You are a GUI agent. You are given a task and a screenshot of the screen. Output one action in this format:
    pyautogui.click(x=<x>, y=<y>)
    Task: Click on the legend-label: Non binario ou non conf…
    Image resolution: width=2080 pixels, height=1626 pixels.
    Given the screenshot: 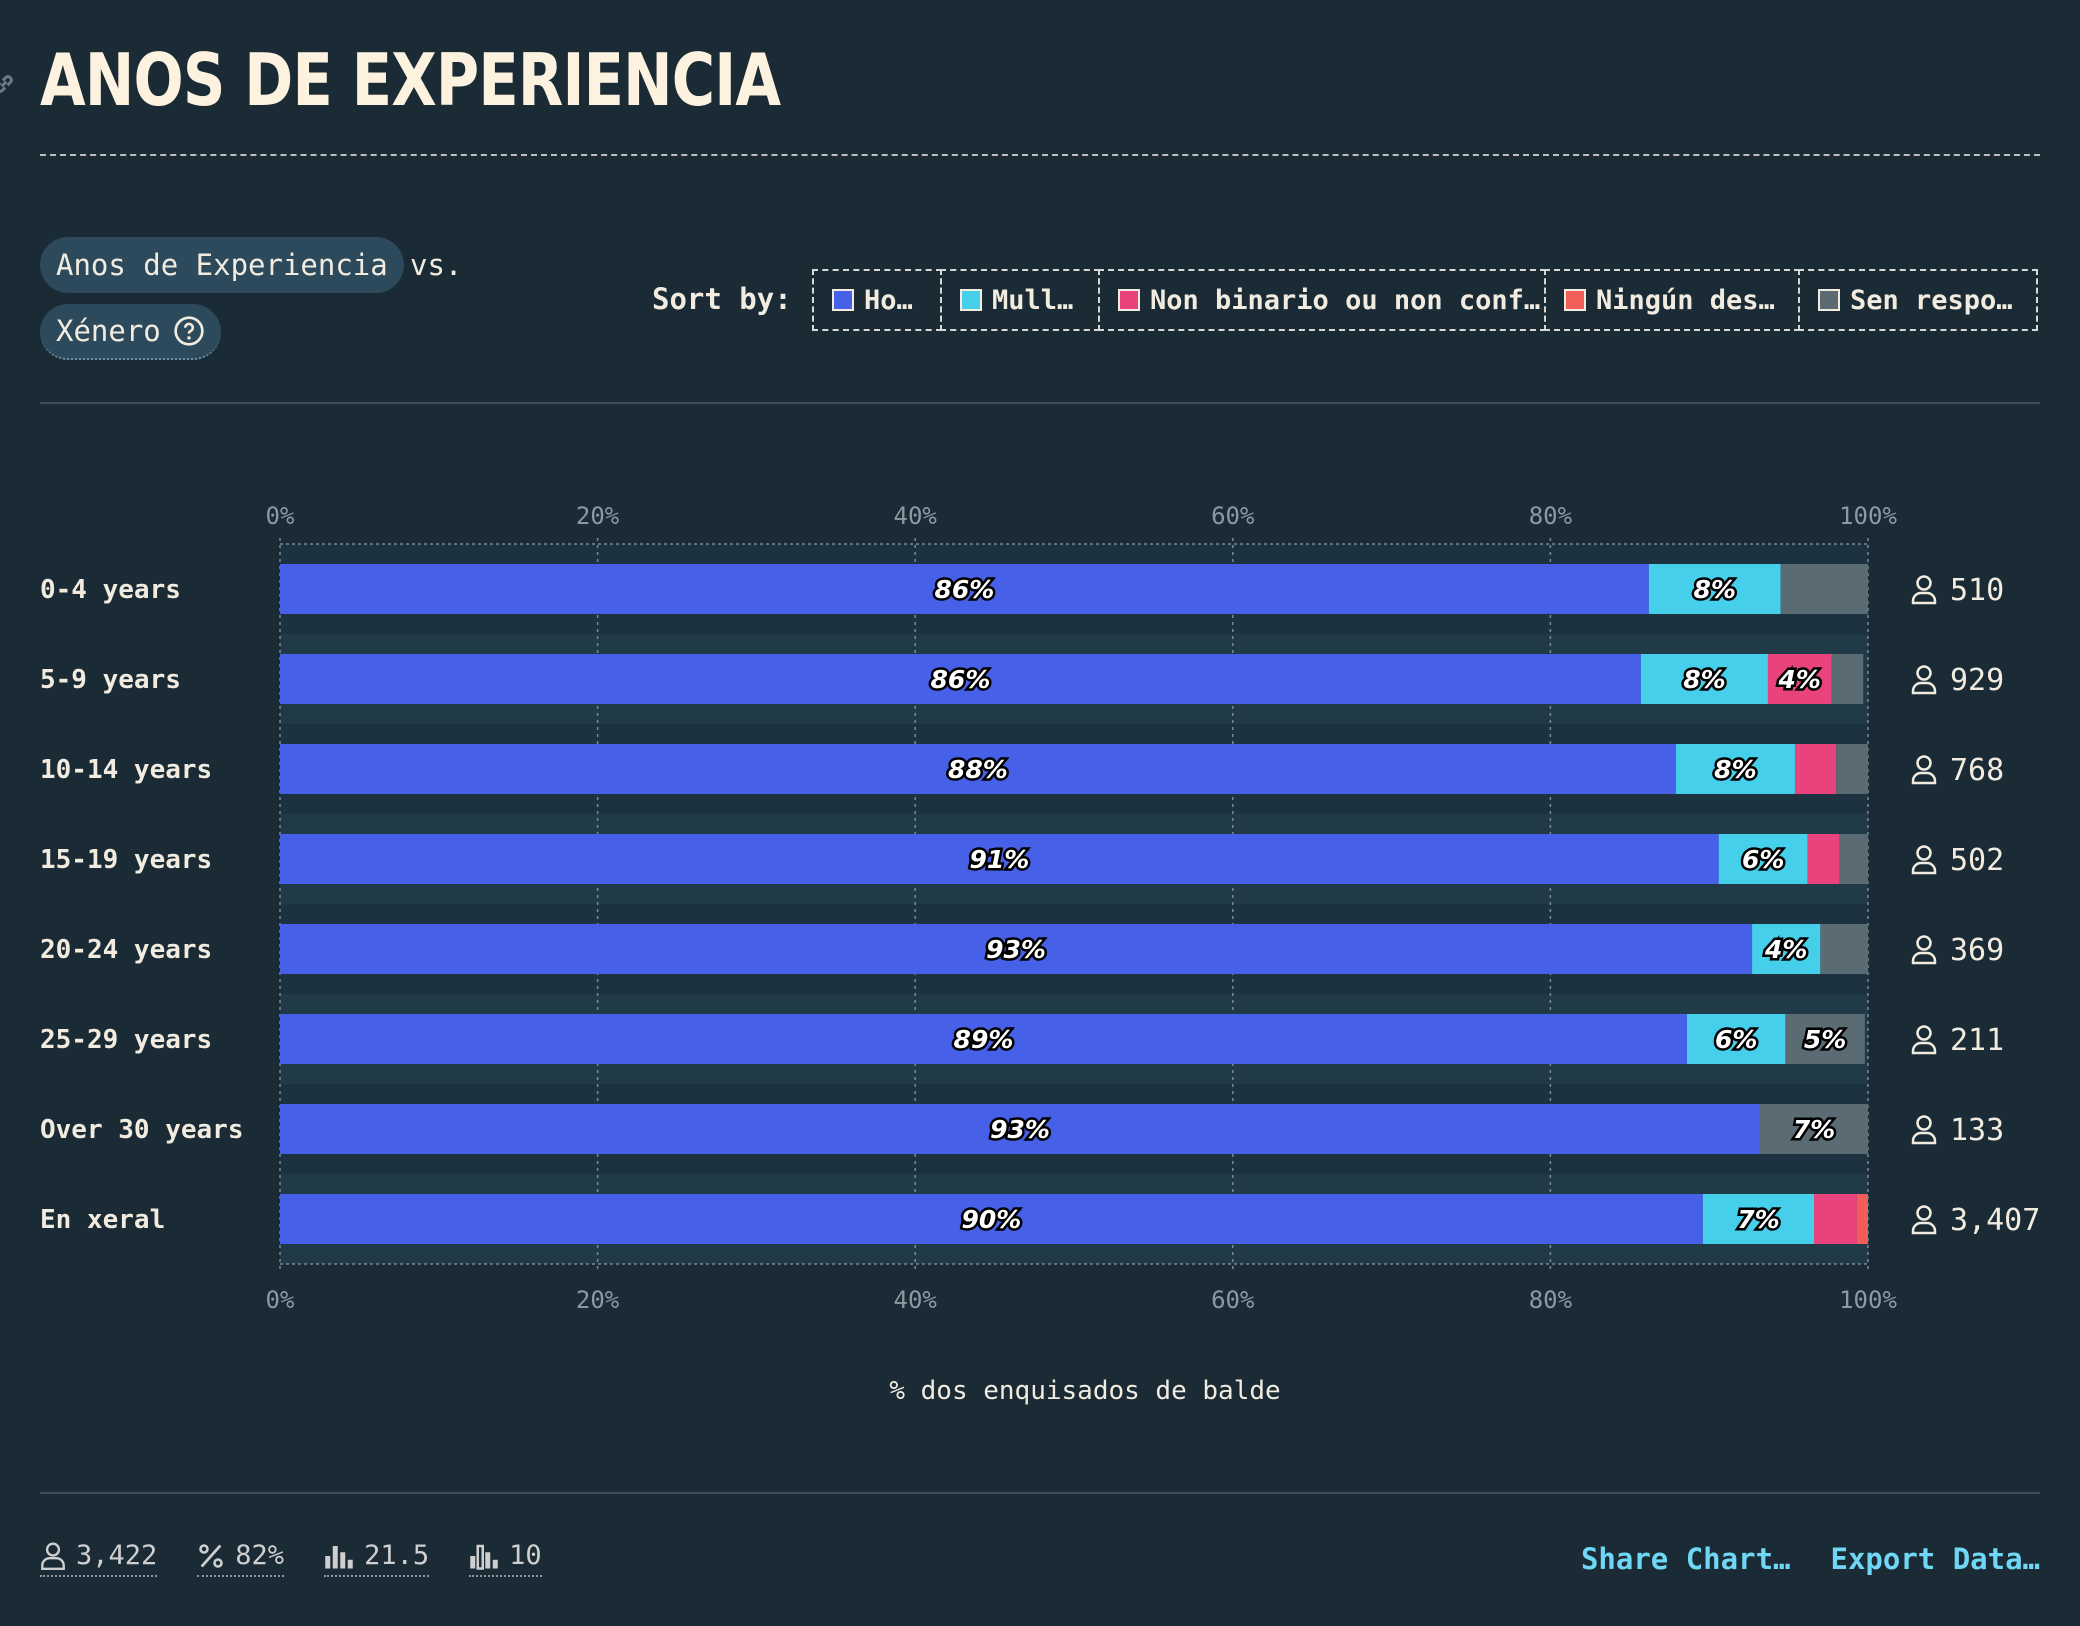 What is the action you would take?
    pyautogui.click(x=1345, y=300)
    